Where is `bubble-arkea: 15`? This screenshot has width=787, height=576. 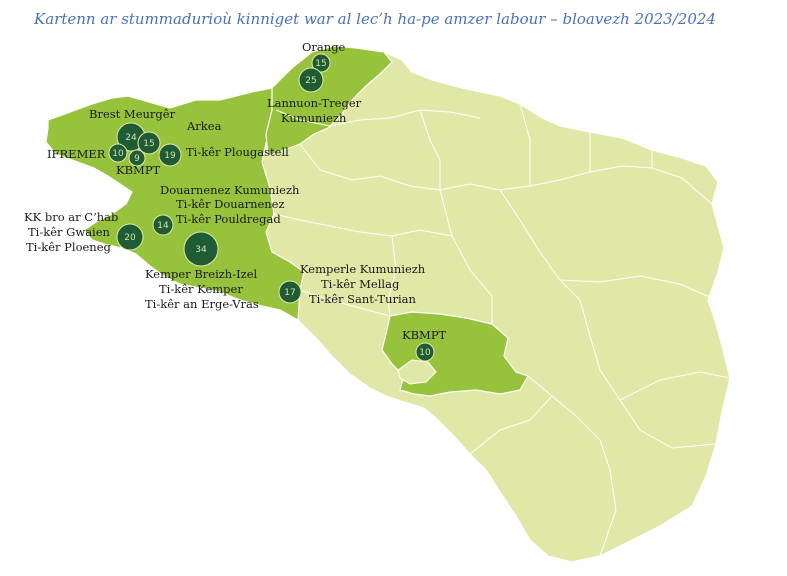 bubble-arkea: 15 is located at coordinates (149, 143).